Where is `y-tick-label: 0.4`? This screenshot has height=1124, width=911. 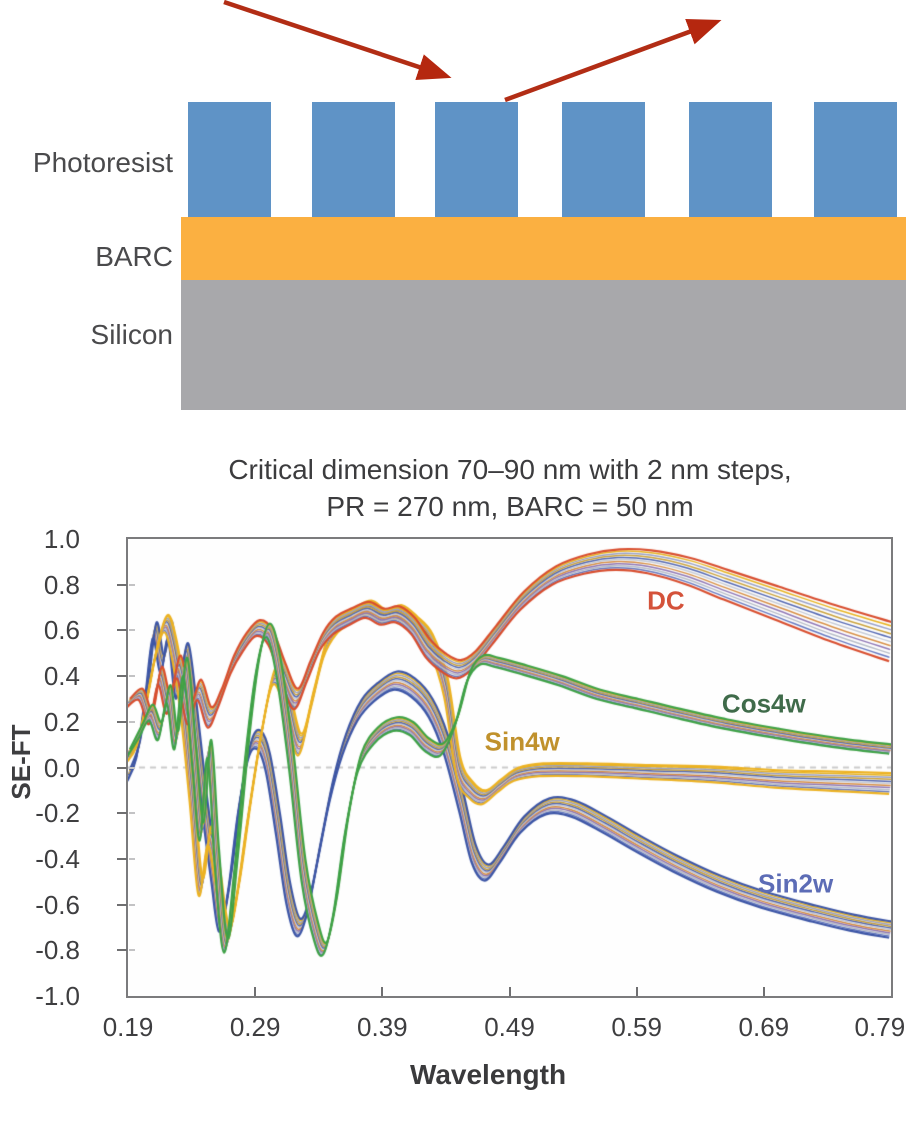
y-tick-label: 0.4 is located at coordinates (61, 676).